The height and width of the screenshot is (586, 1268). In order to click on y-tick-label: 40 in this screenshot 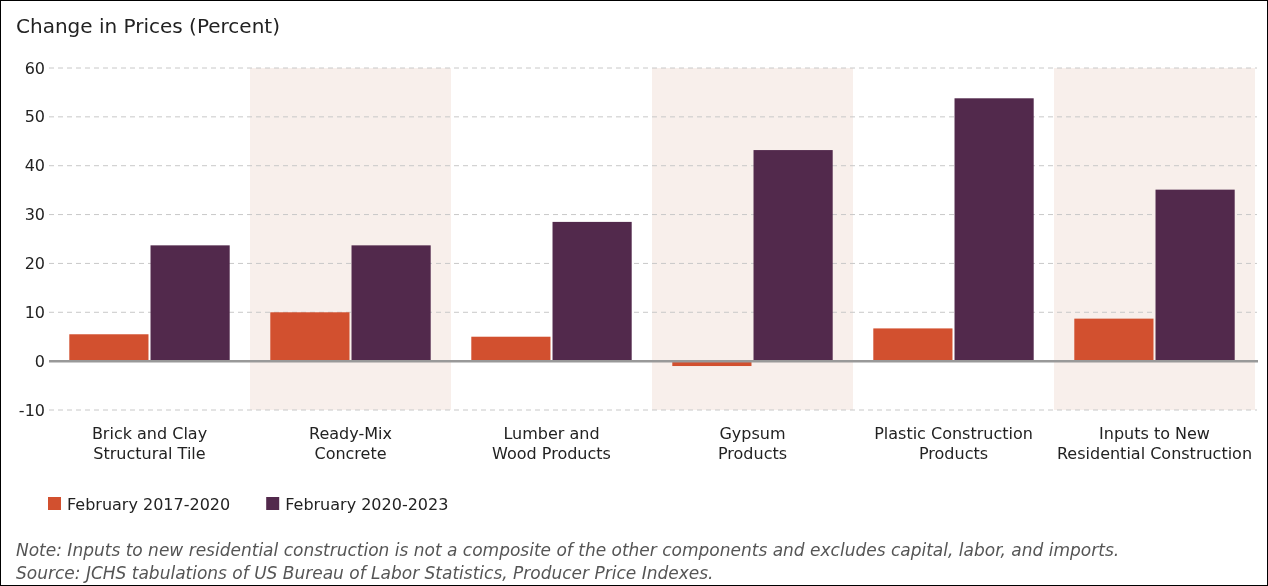, I will do `click(34, 166)`.